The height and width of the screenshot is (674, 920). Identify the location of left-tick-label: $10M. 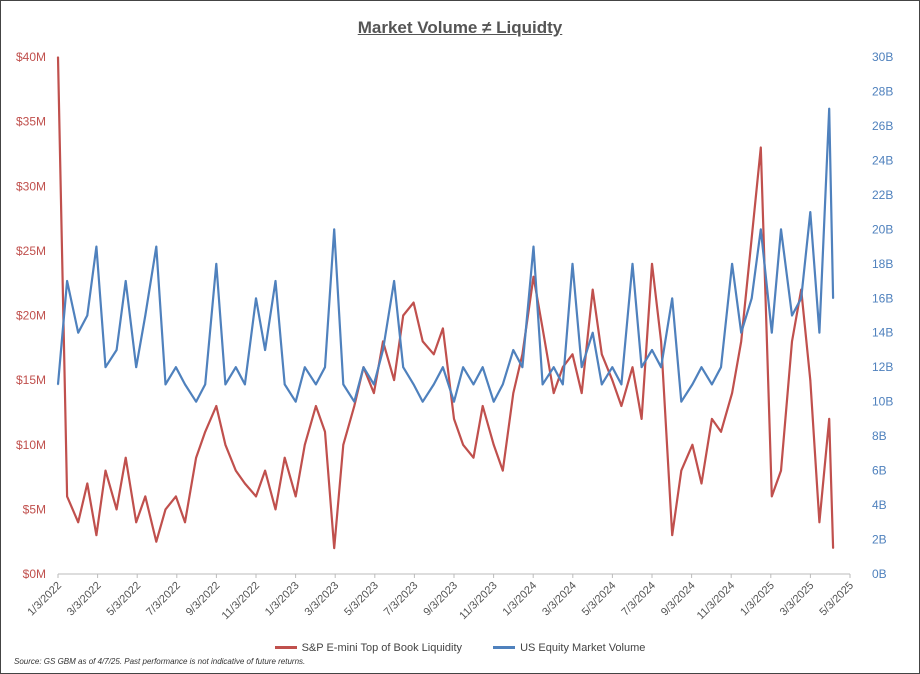
(31, 445).